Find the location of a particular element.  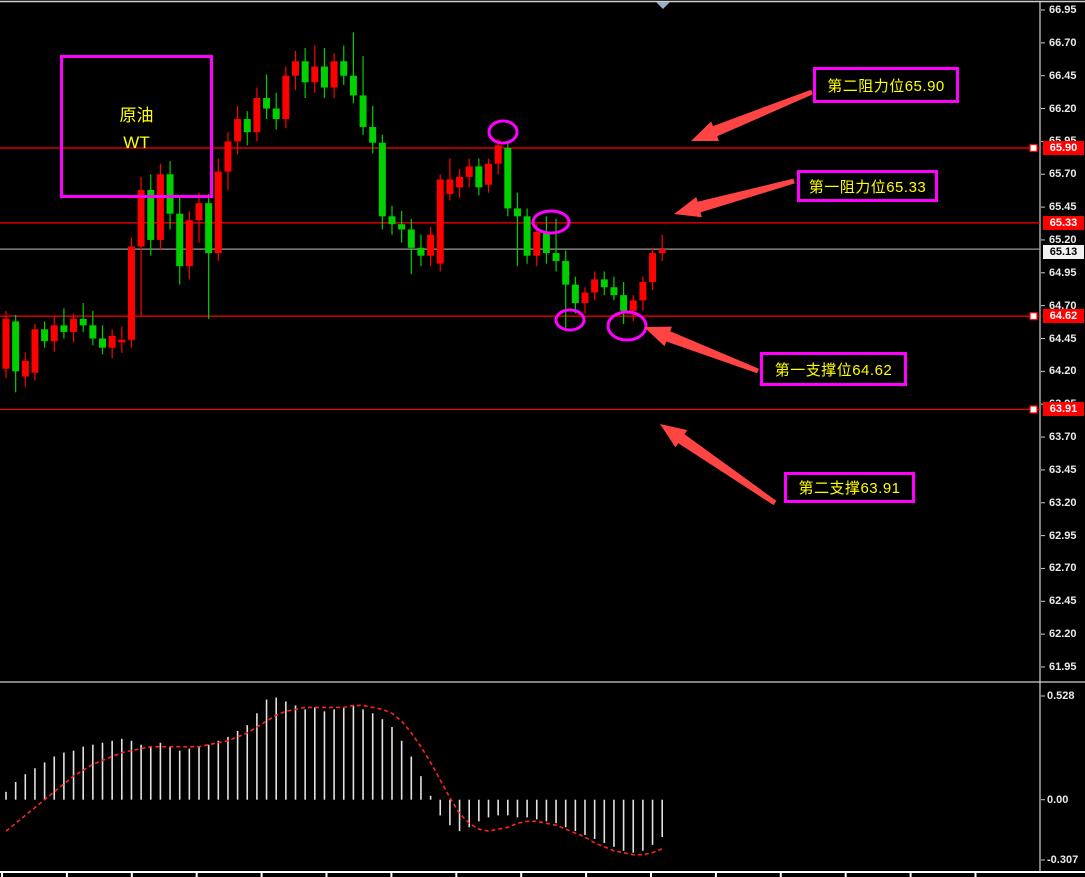

annotation-arrow-res2 is located at coordinates (752, 115).